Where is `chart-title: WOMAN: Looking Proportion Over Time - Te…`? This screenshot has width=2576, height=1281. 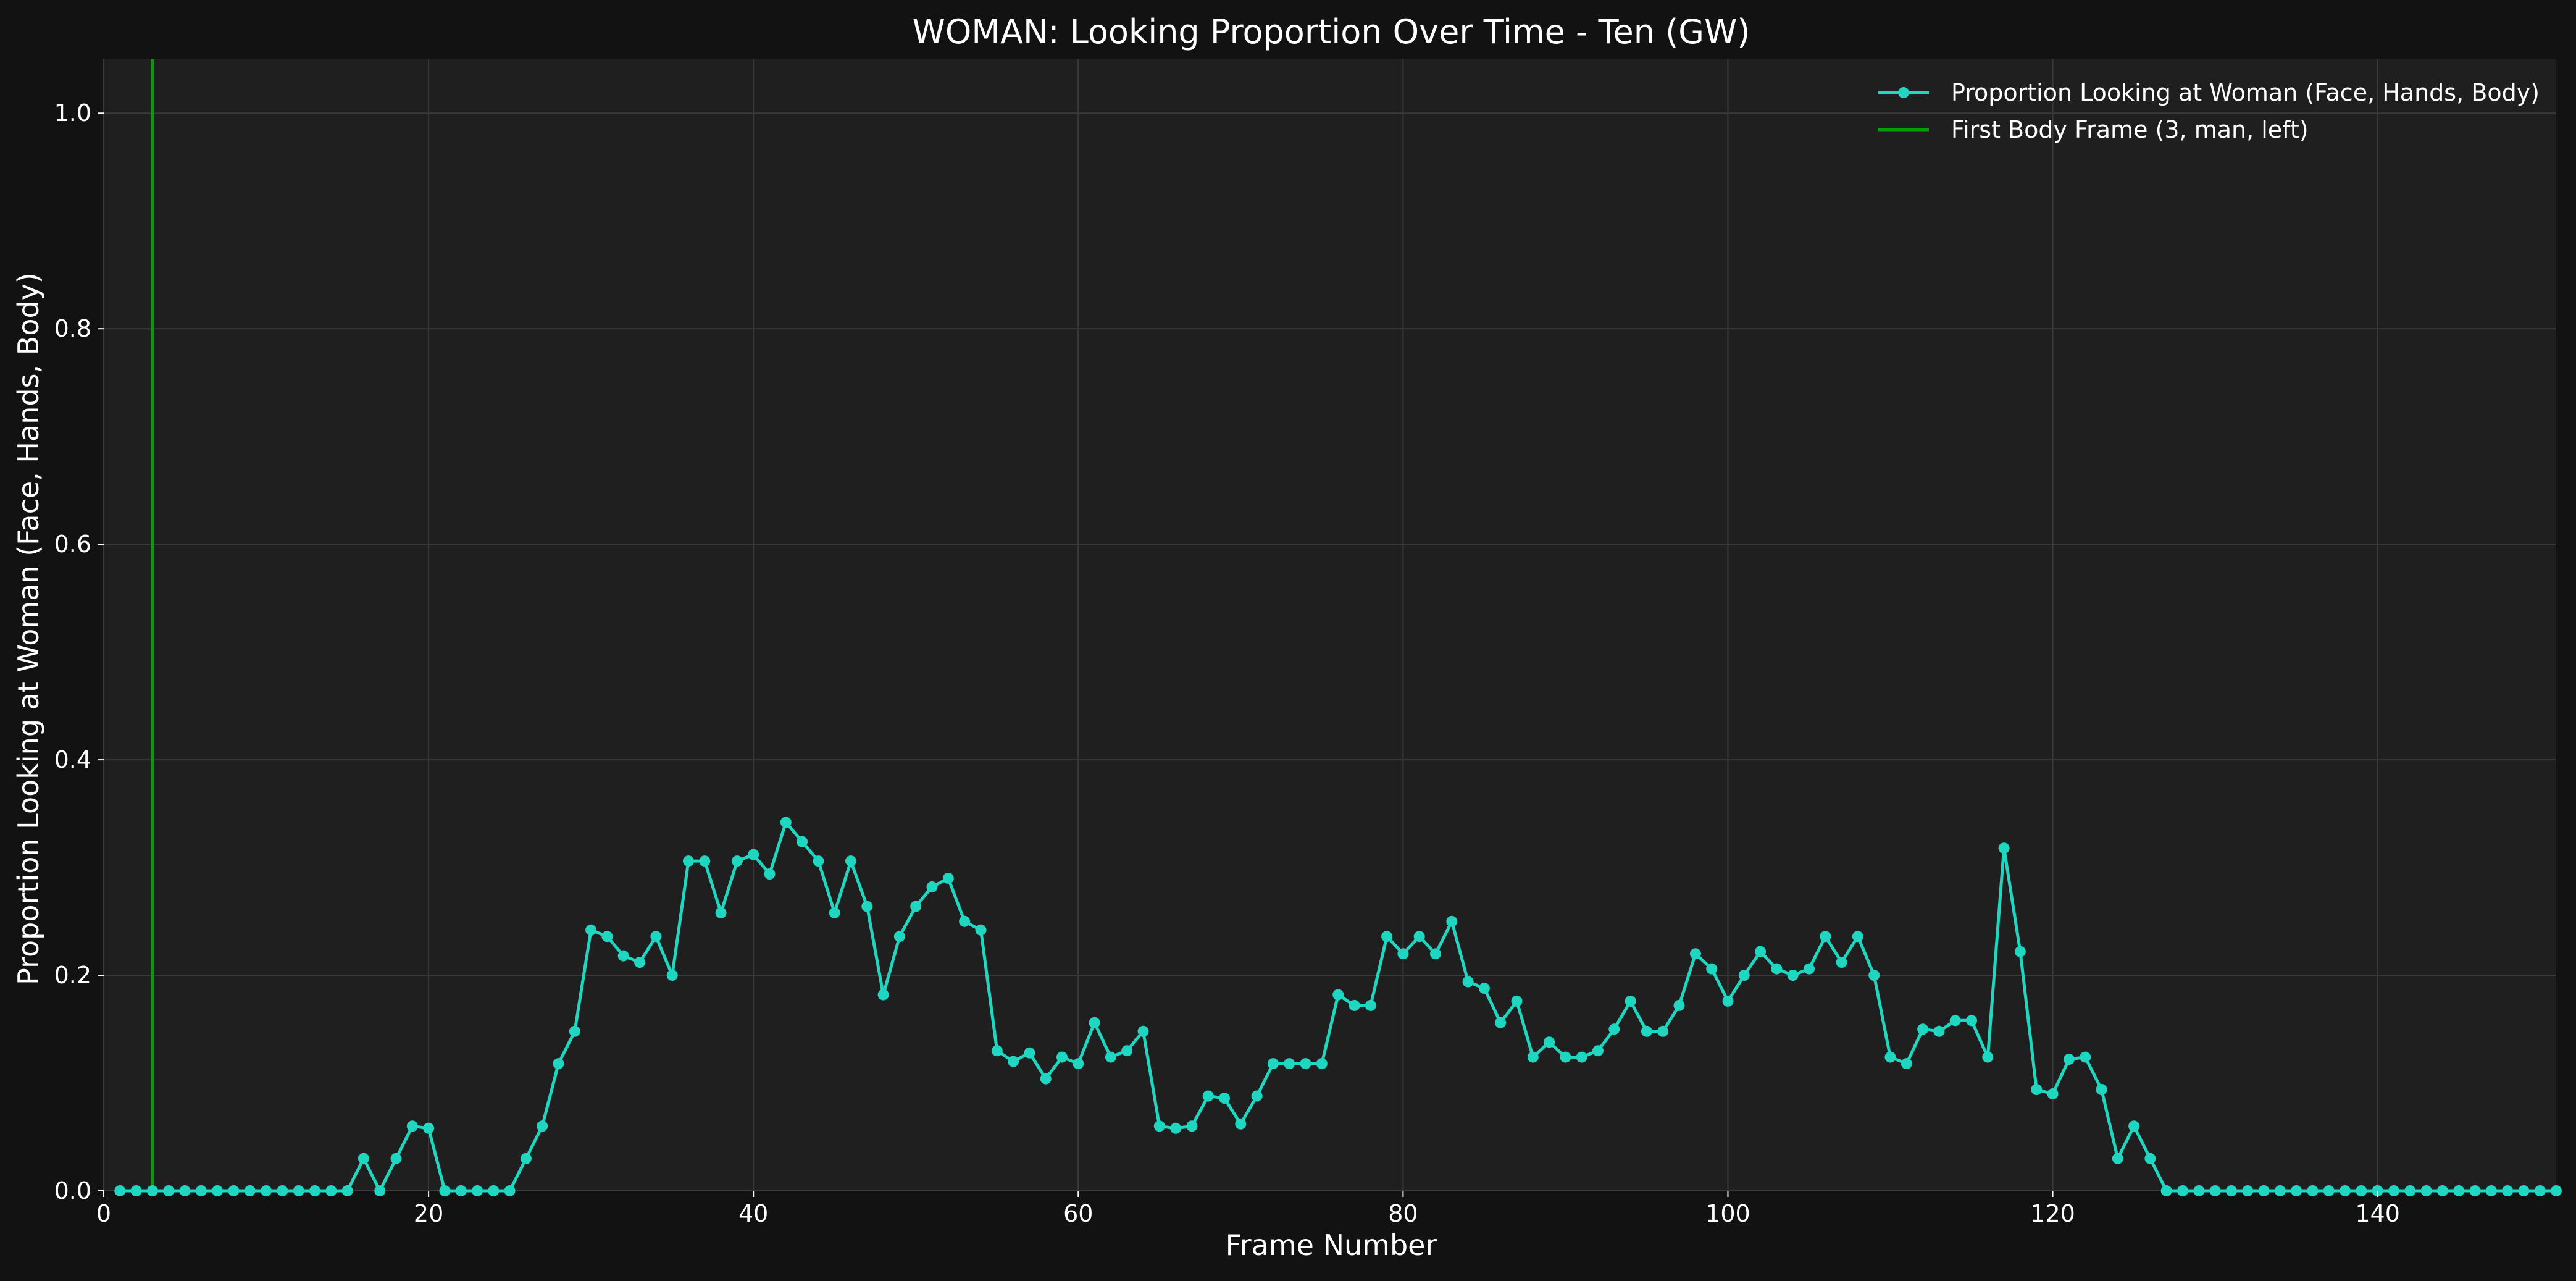
chart-title: WOMAN: Looking Proportion Over Time - Te… is located at coordinates (1332, 31).